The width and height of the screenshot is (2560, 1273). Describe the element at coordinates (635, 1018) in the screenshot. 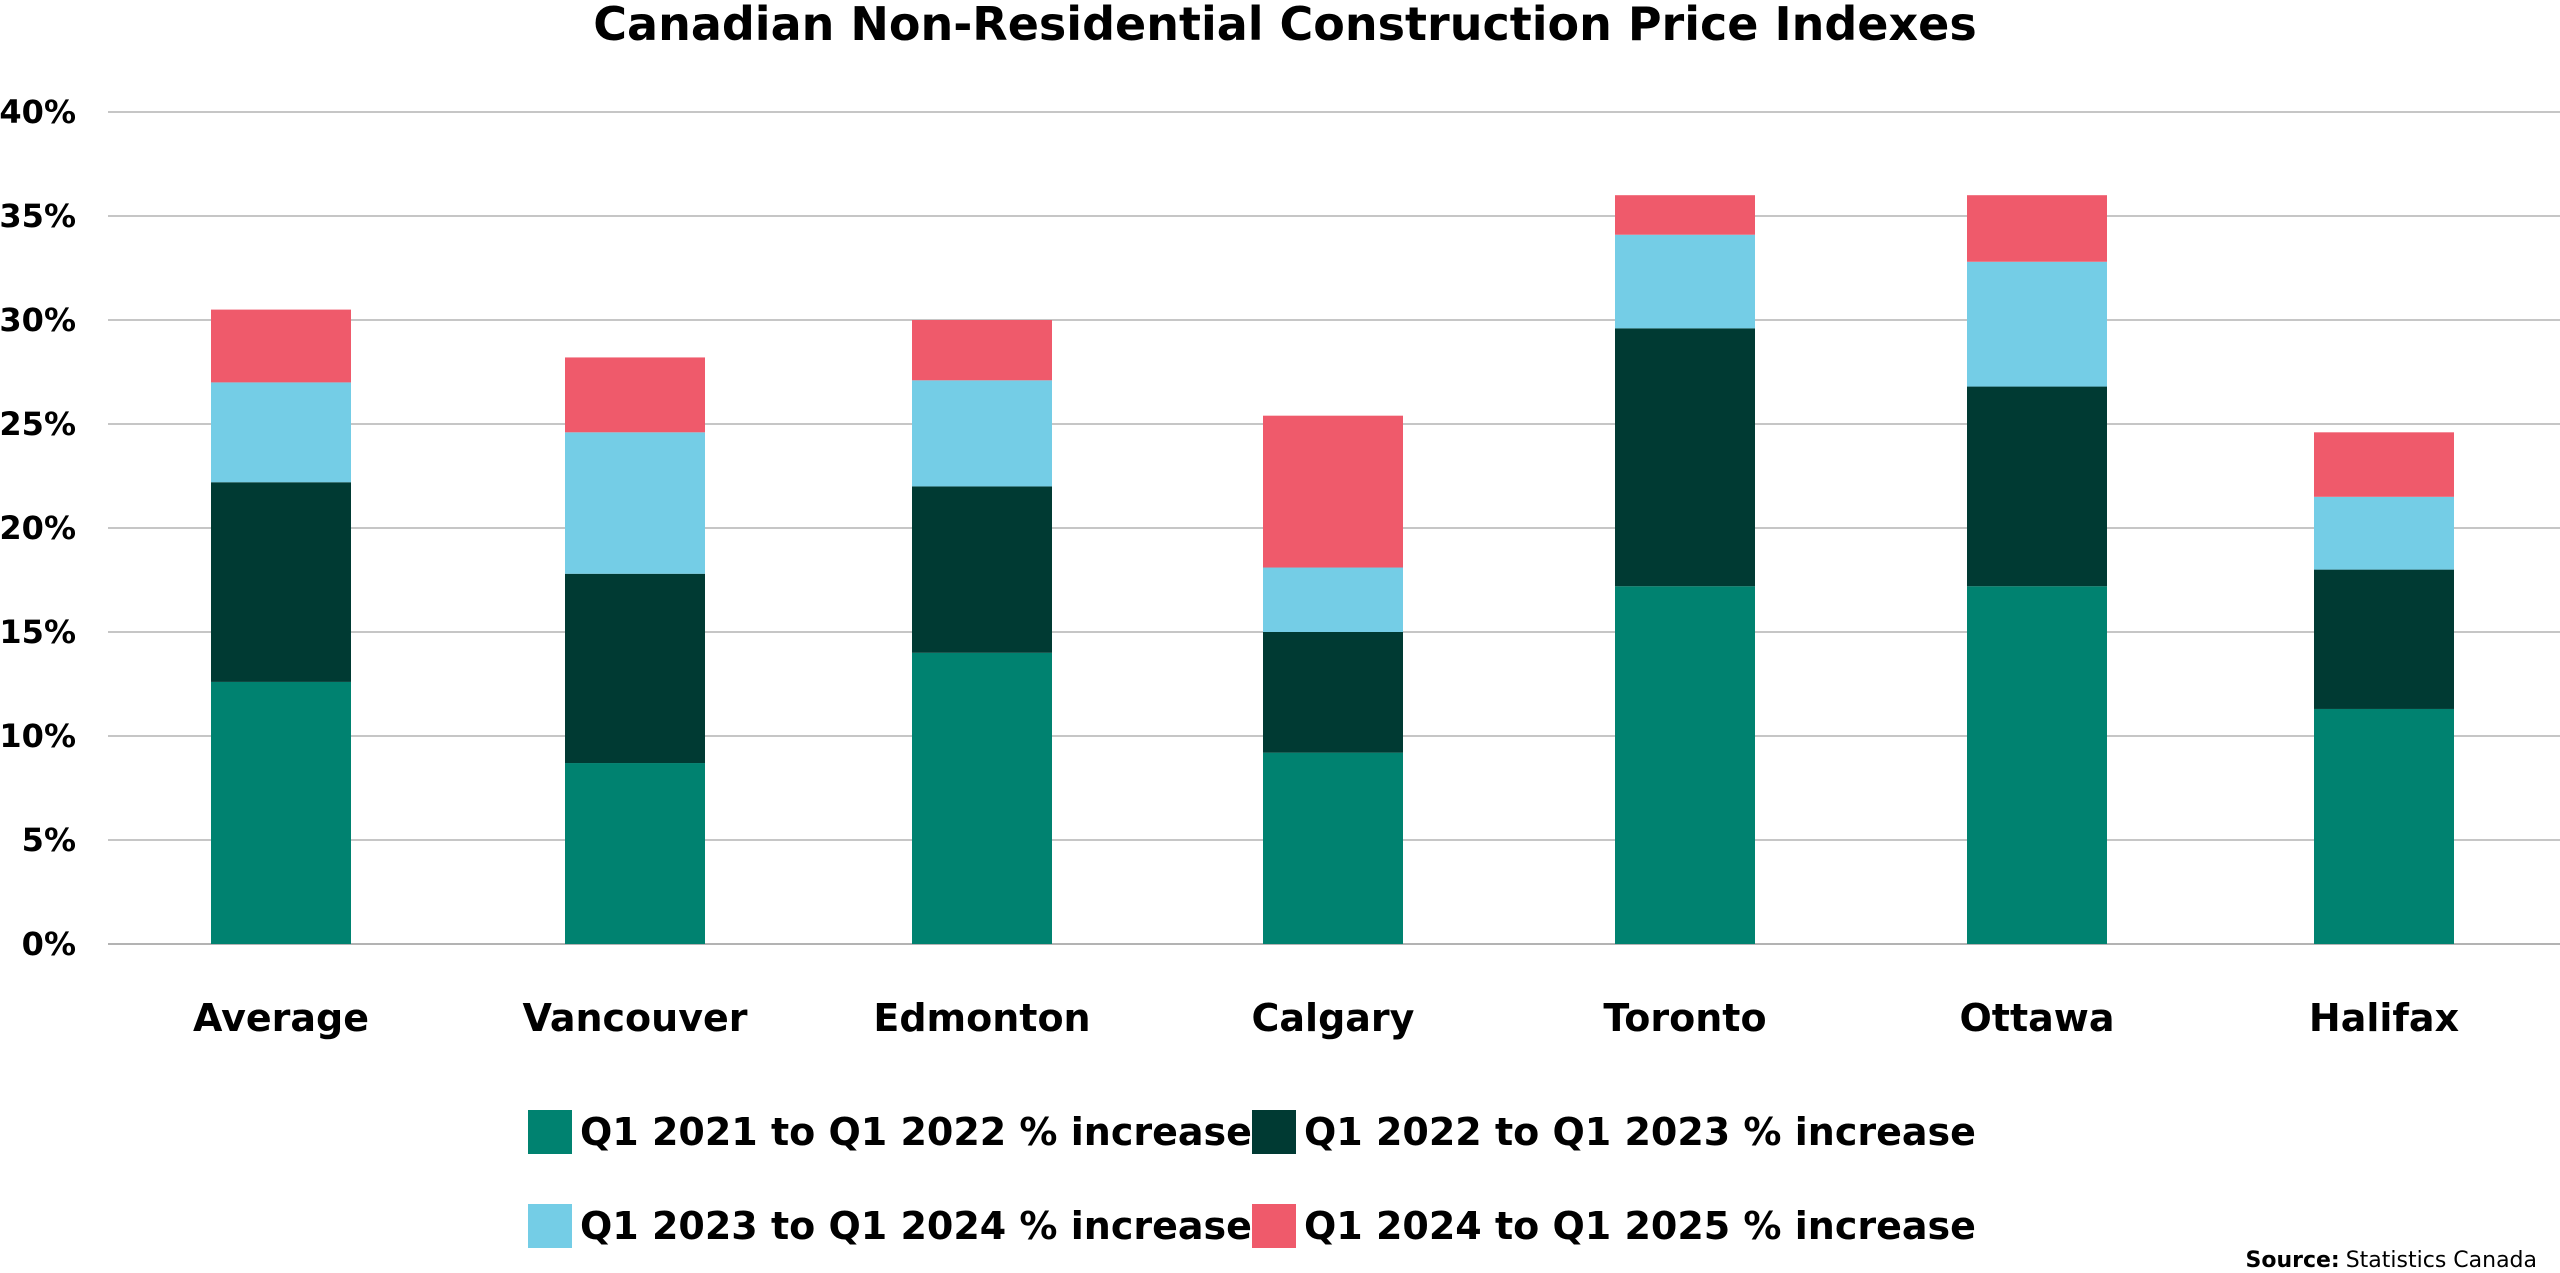

I see `x-tick-label: Vancouver` at that location.